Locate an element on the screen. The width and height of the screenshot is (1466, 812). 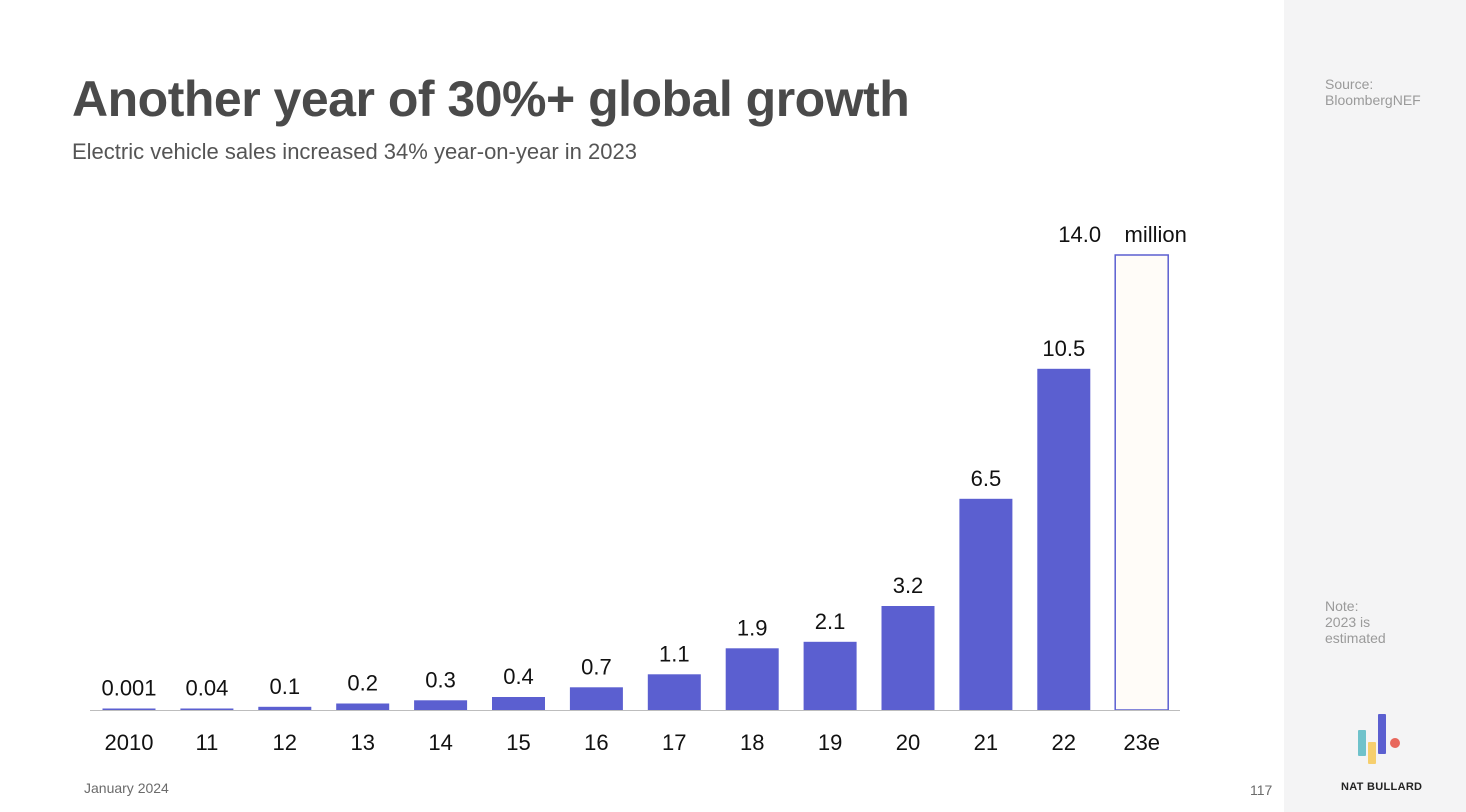
note-line-1: 2023 is is located at coordinates (1348, 622).